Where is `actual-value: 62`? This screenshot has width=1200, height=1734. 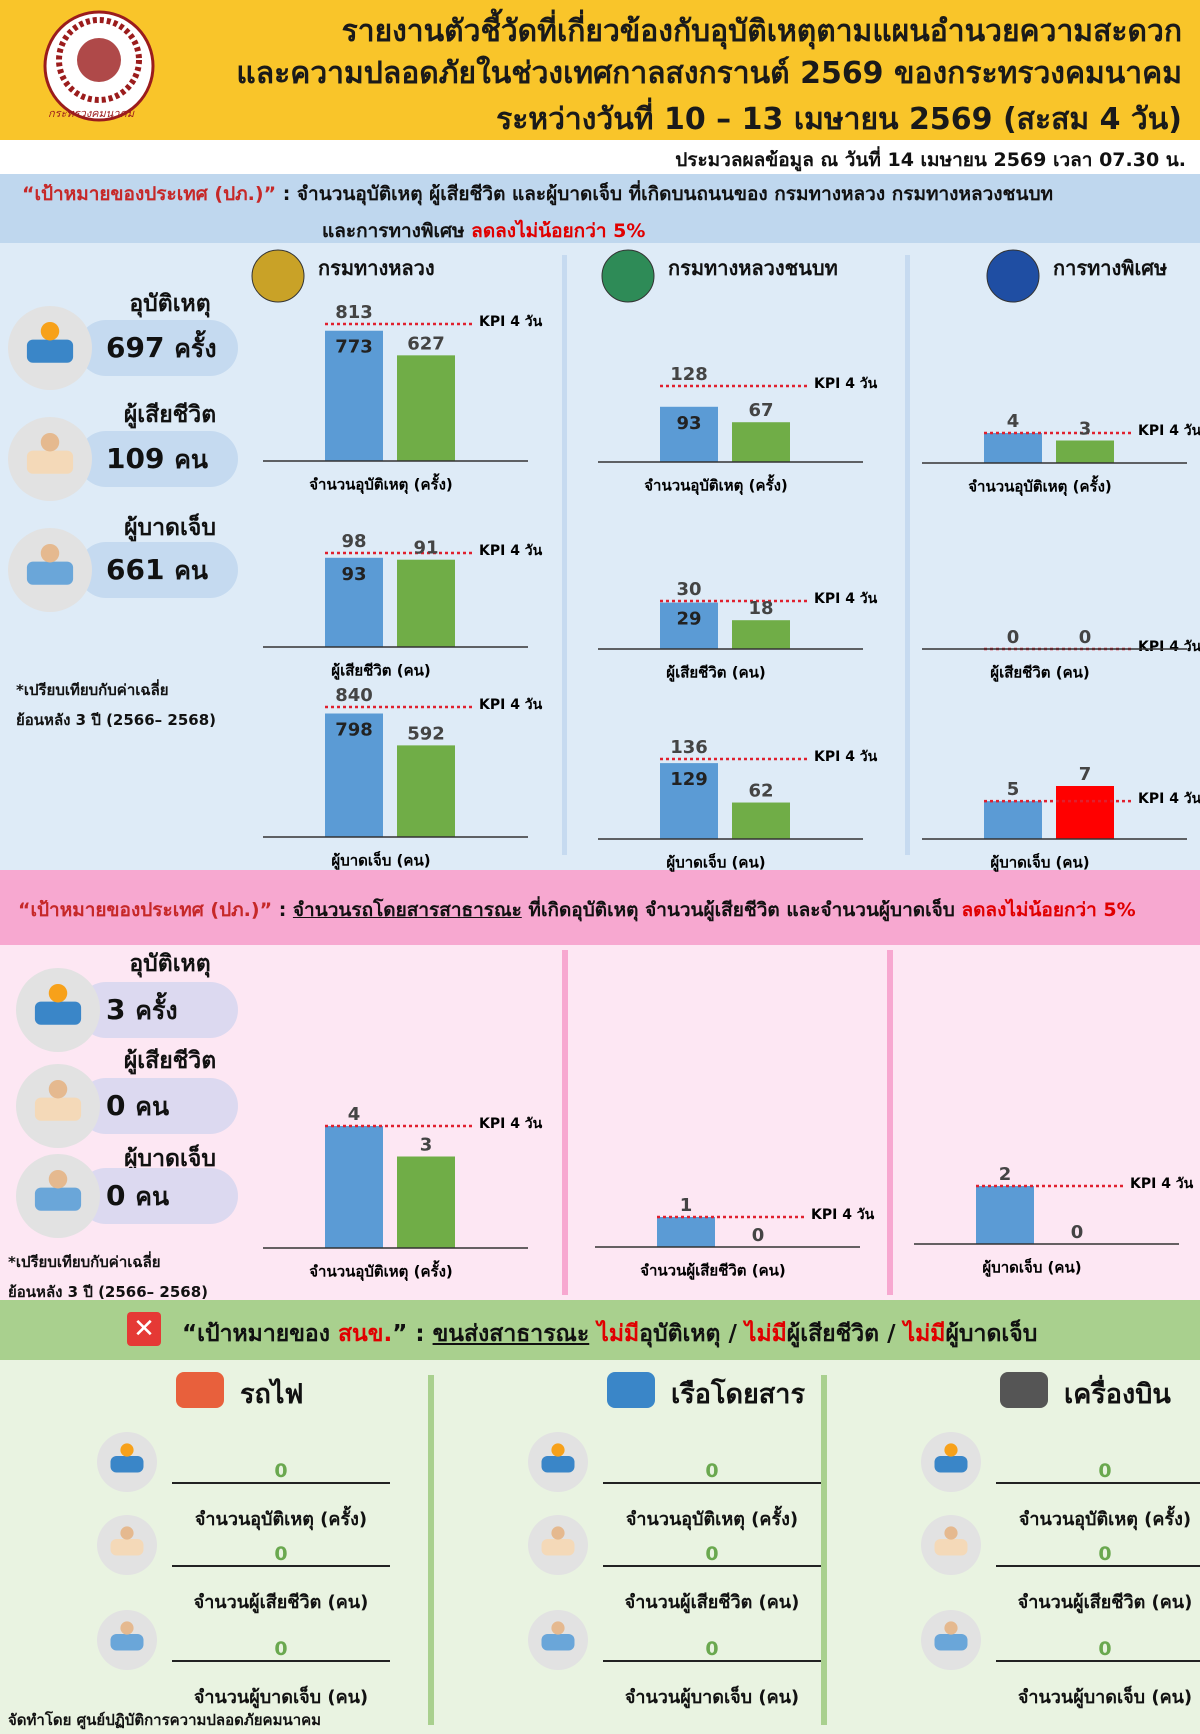 actual-value: 62 is located at coordinates (760, 791).